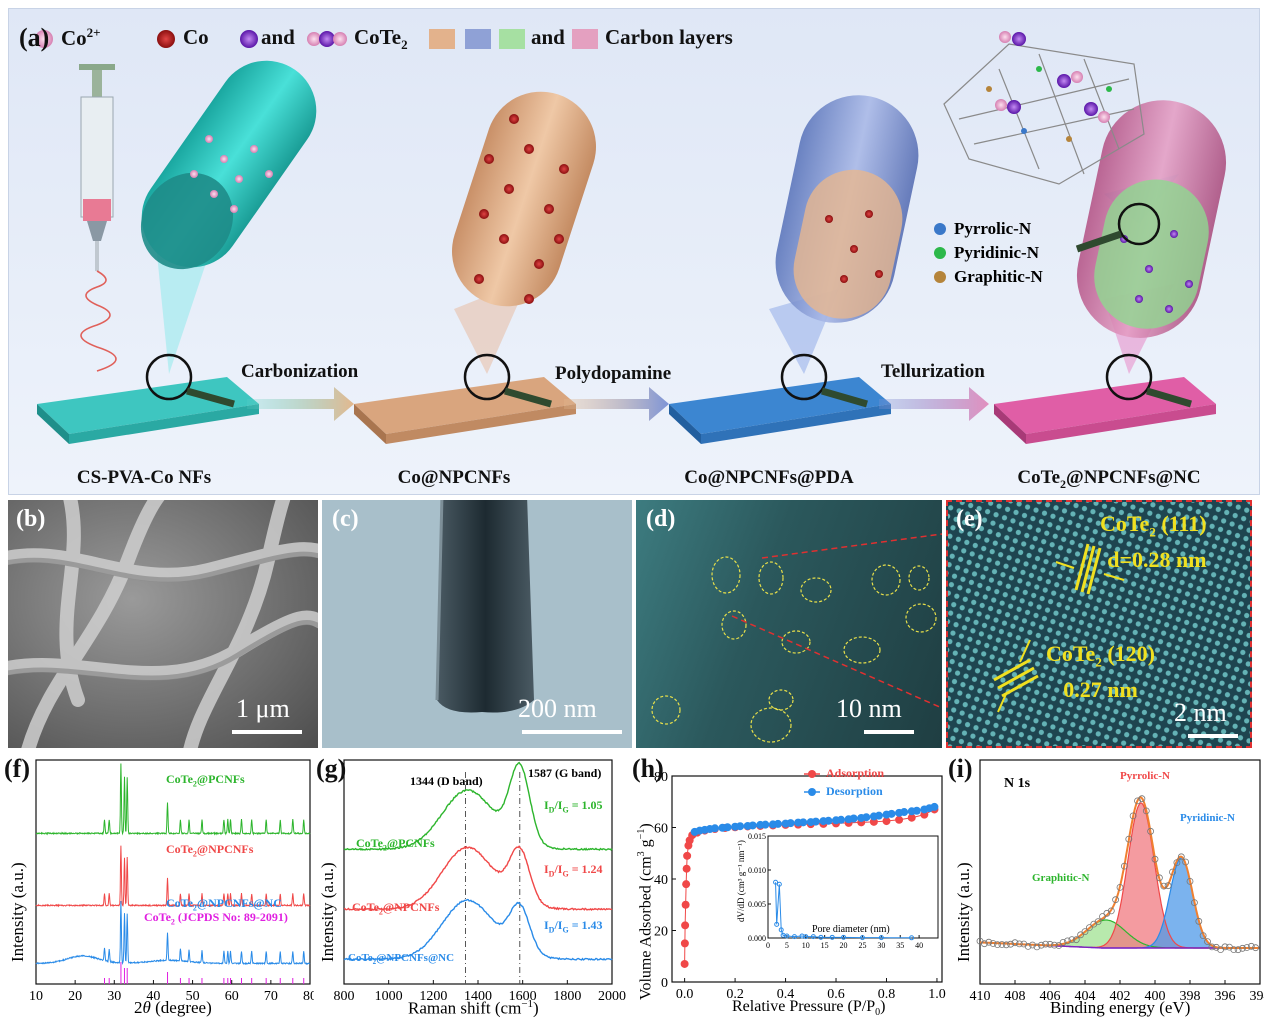 This screenshot has height=1027, width=1268. Describe the element at coordinates (757, 938) in the screenshot. I see `inset-ytick-label: 0.000` at that location.